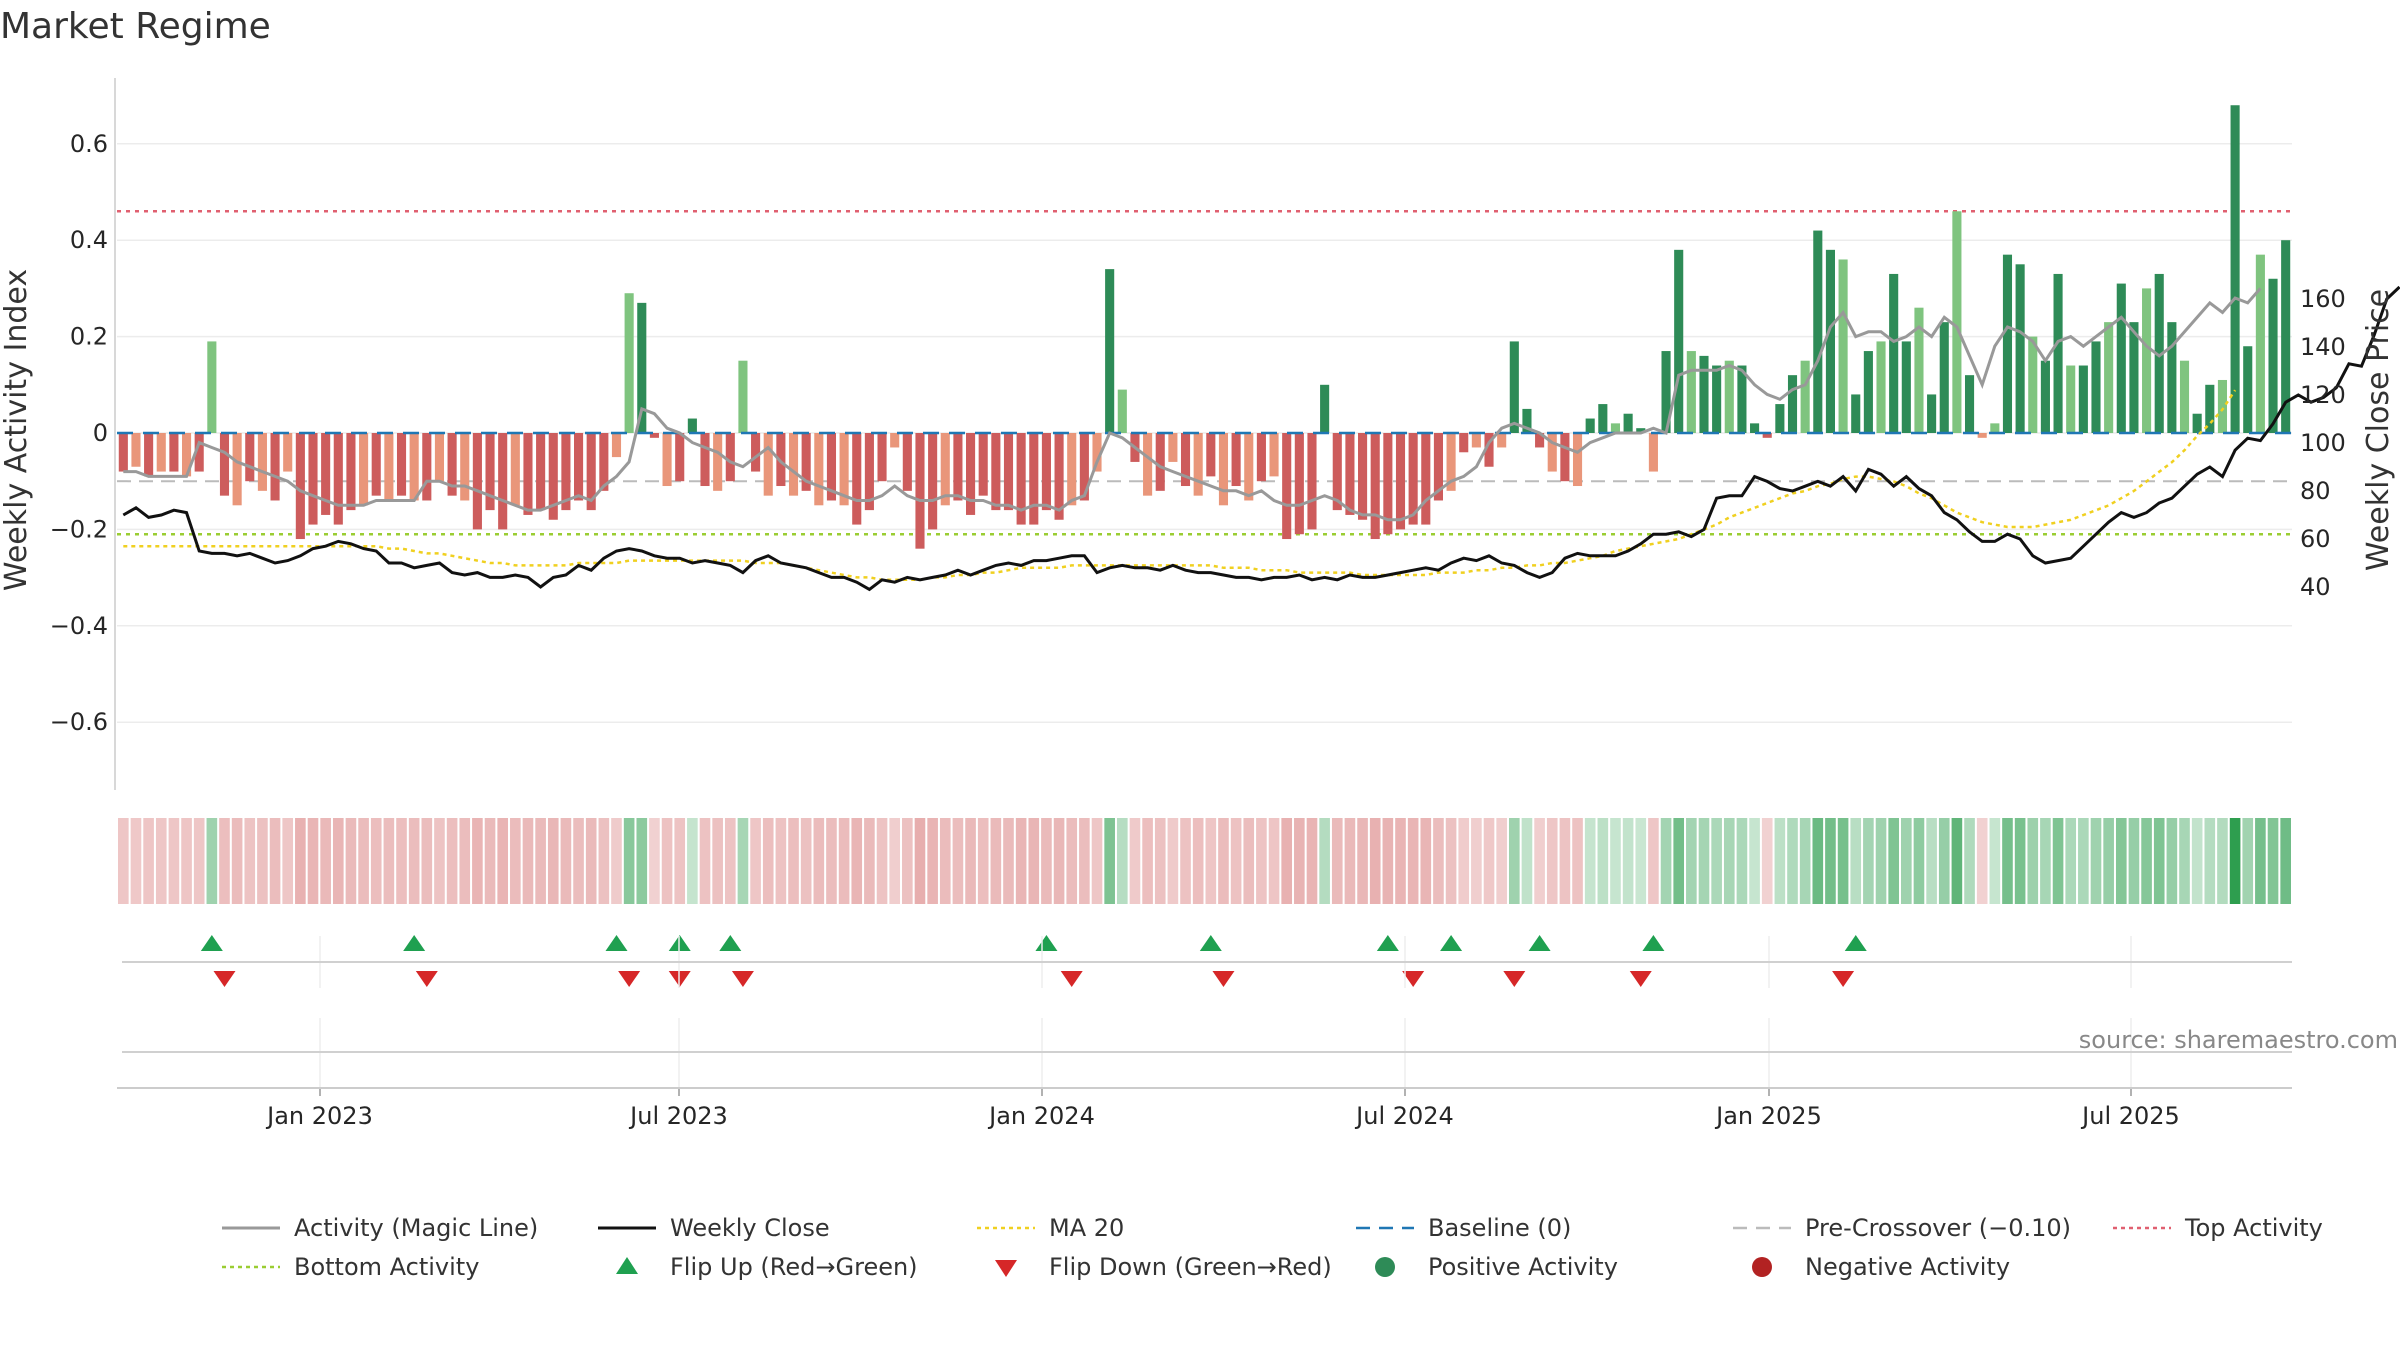  What do you see at coordinates (2130, 1116) in the screenshot?
I see `x-tick-label: Jul 2025` at bounding box center [2130, 1116].